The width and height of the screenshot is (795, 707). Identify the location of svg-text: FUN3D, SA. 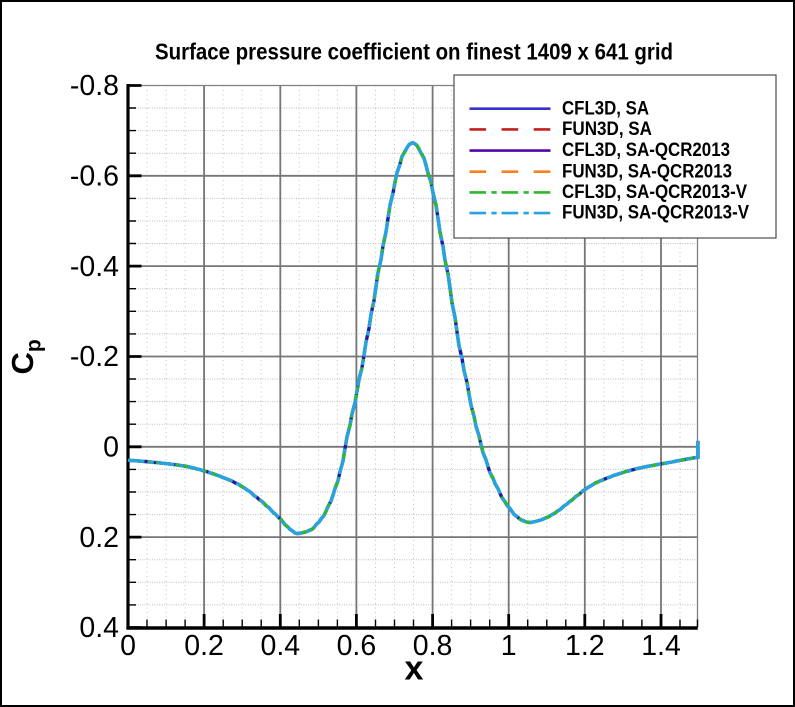
(607, 129).